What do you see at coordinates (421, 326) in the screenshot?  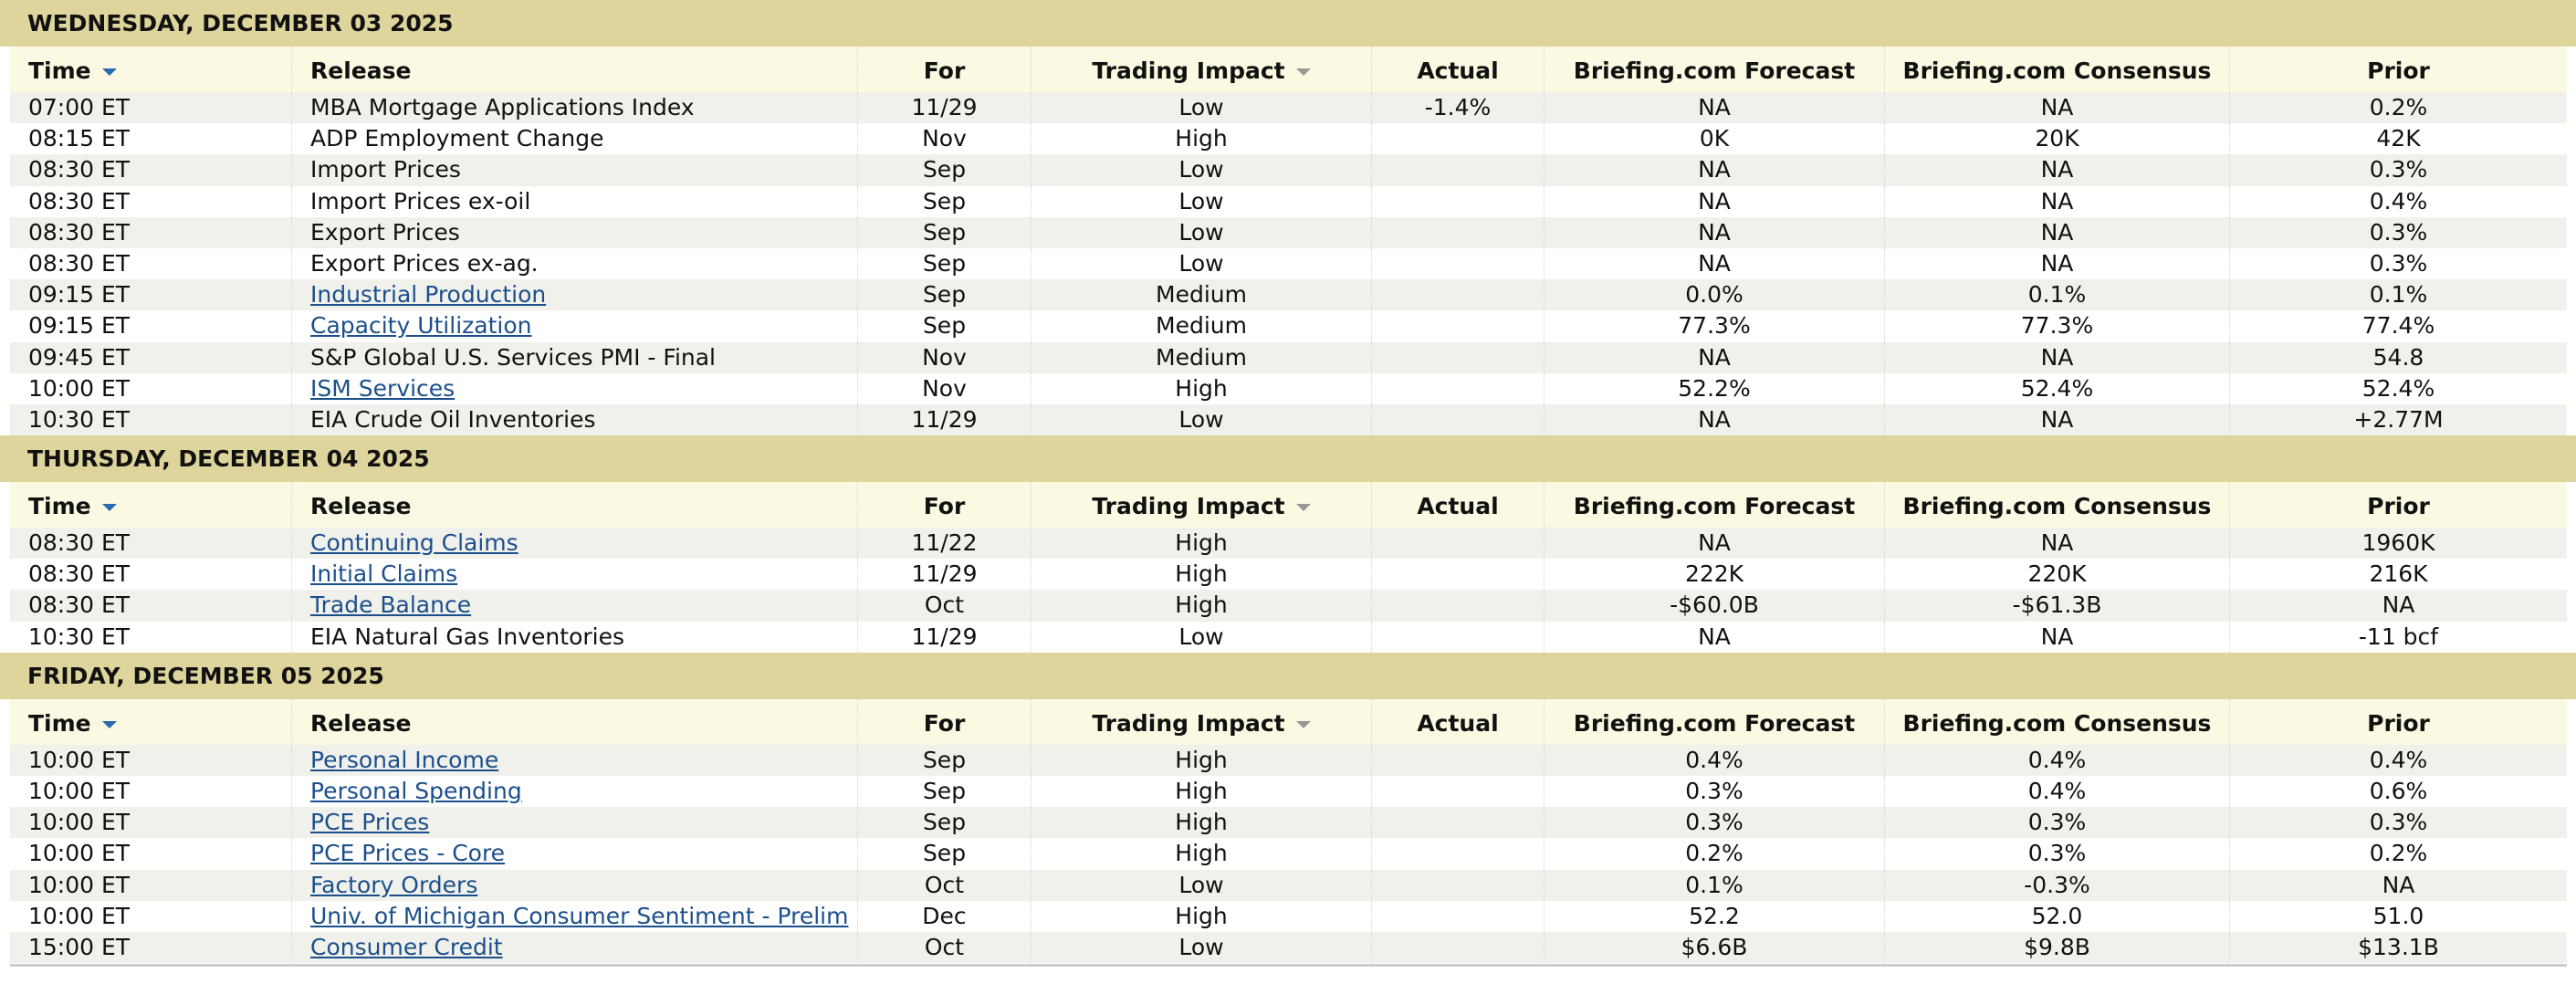 I see `release-link: Capacity Utilization` at bounding box center [421, 326].